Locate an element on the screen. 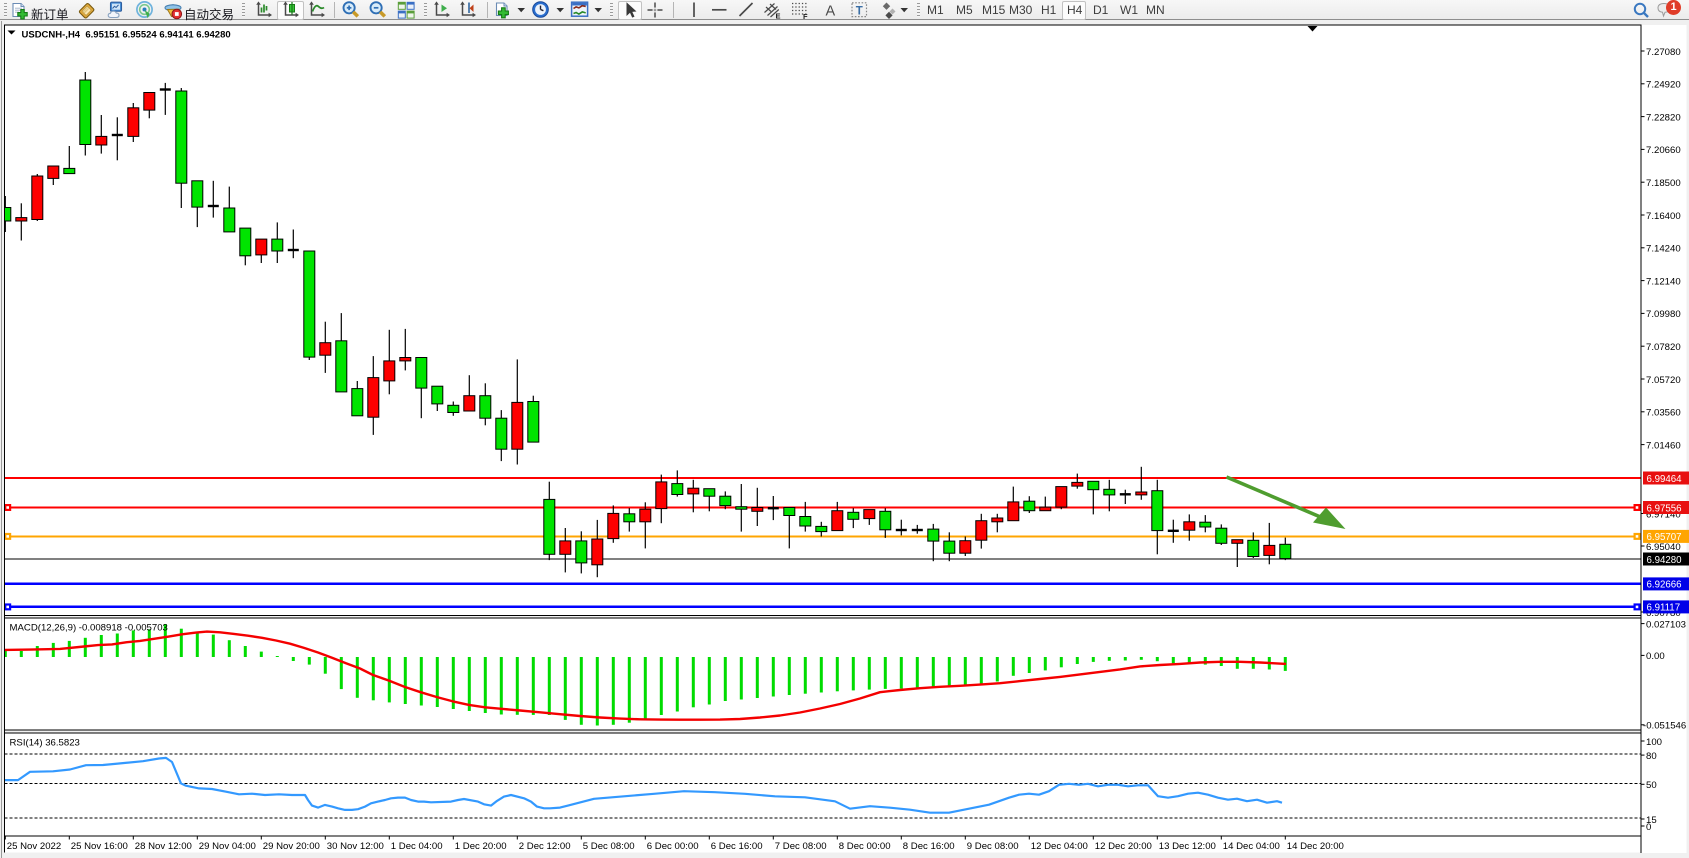 The width and height of the screenshot is (1689, 858). svg-text: 1 Dec 20:00 is located at coordinates (481, 846).